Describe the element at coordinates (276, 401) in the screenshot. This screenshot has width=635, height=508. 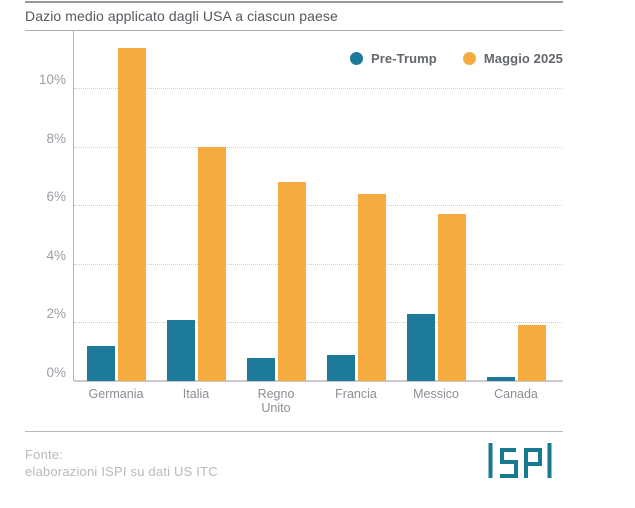
I see `x-axis-label-regno-unito: Regno Unito` at that location.